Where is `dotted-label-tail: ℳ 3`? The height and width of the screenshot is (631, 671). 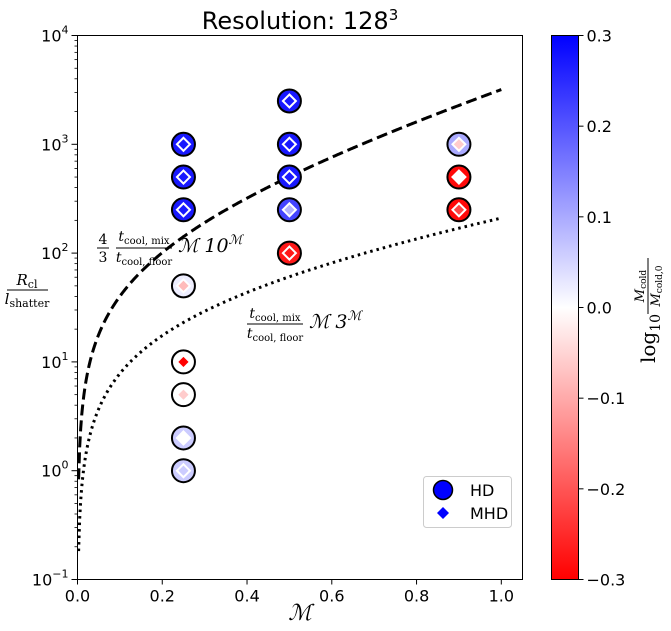 dotted-label-tail: ℳ 3 is located at coordinates (328, 322).